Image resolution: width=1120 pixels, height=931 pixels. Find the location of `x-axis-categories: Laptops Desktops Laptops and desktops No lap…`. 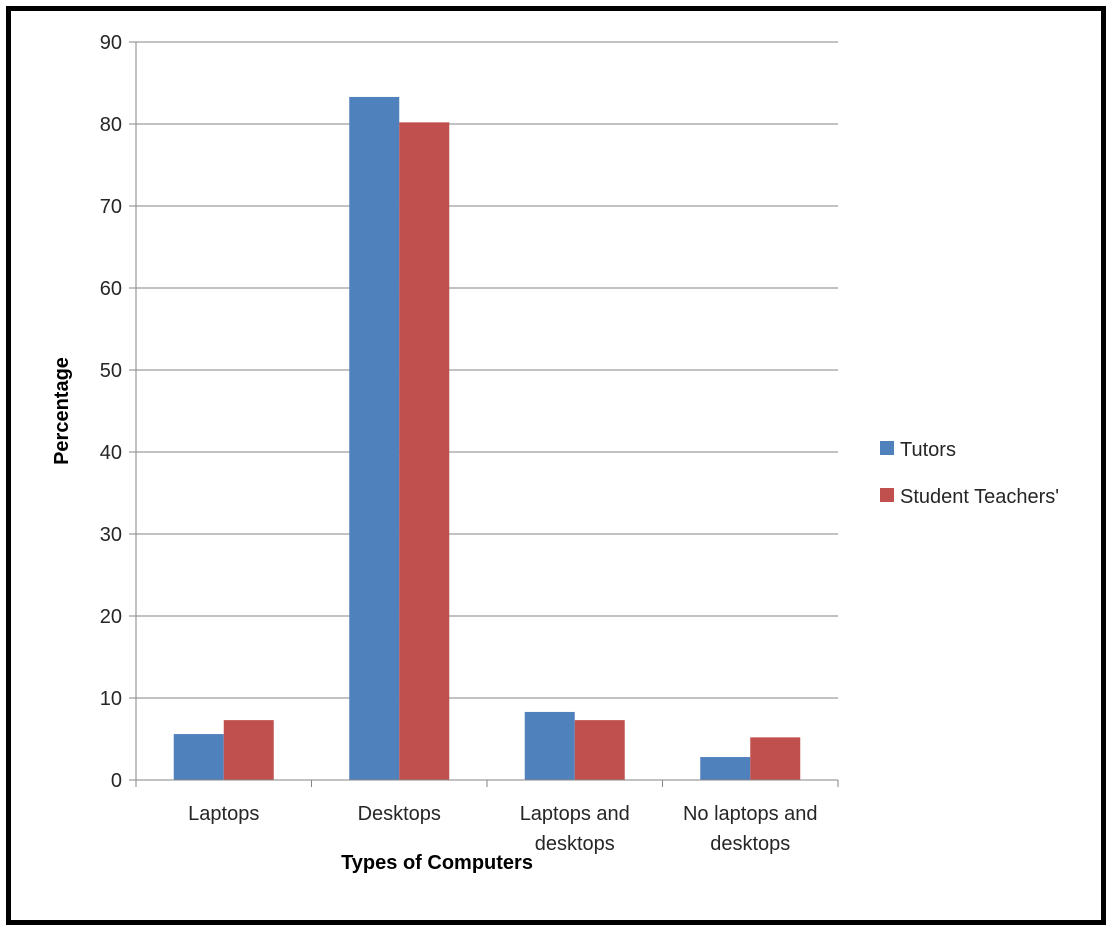

x-axis-categories: Laptops Desktops Laptops and desktops No lap… is located at coordinates (502, 829).